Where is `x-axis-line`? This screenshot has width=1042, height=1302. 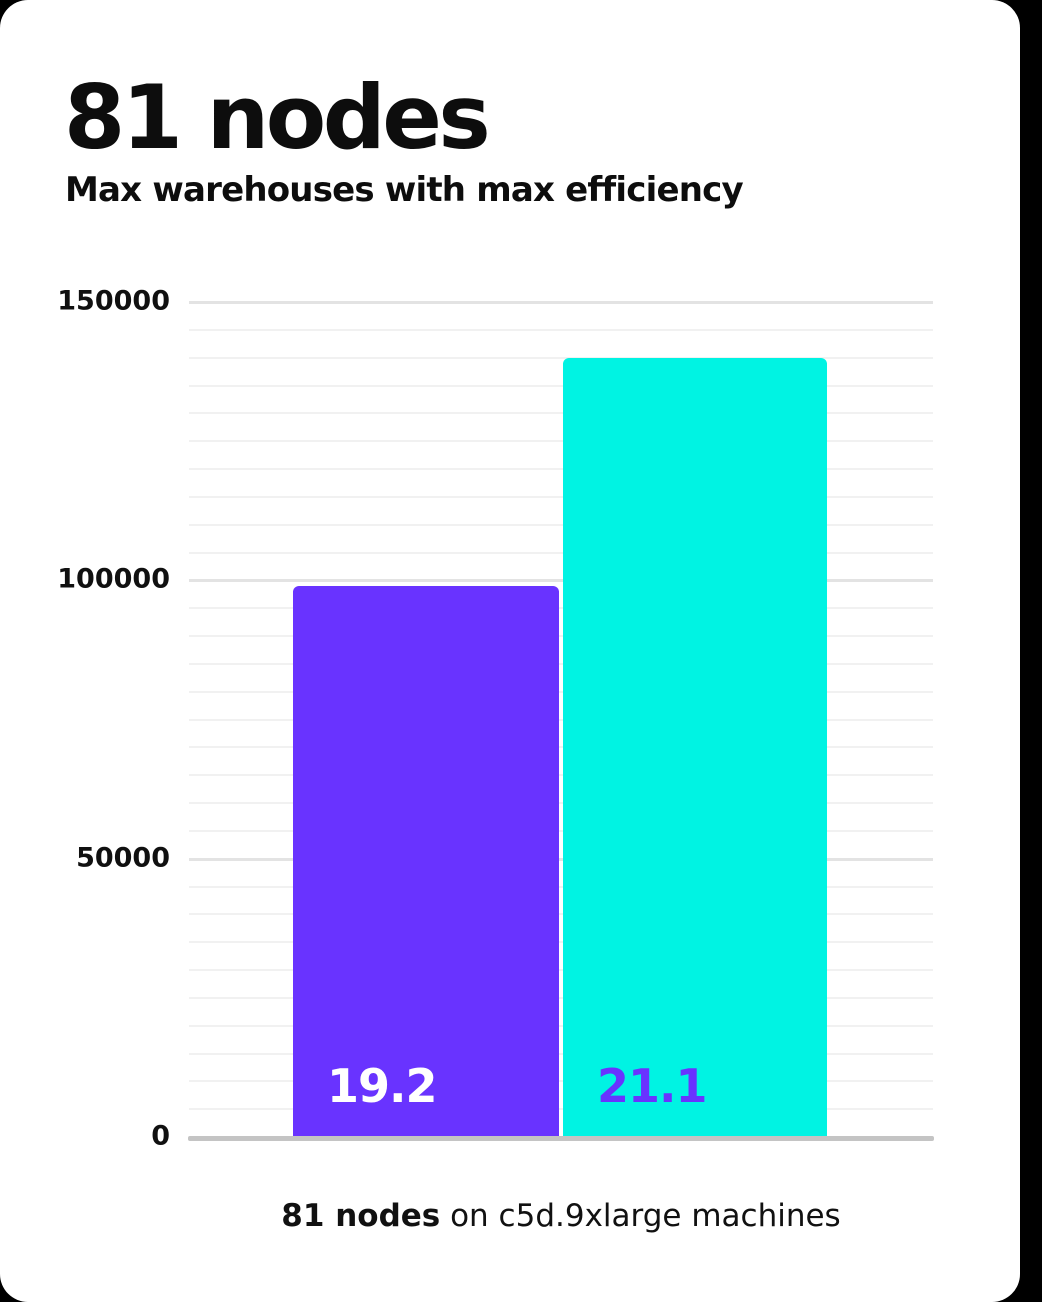
x-axis-line is located at coordinates (561, 1138).